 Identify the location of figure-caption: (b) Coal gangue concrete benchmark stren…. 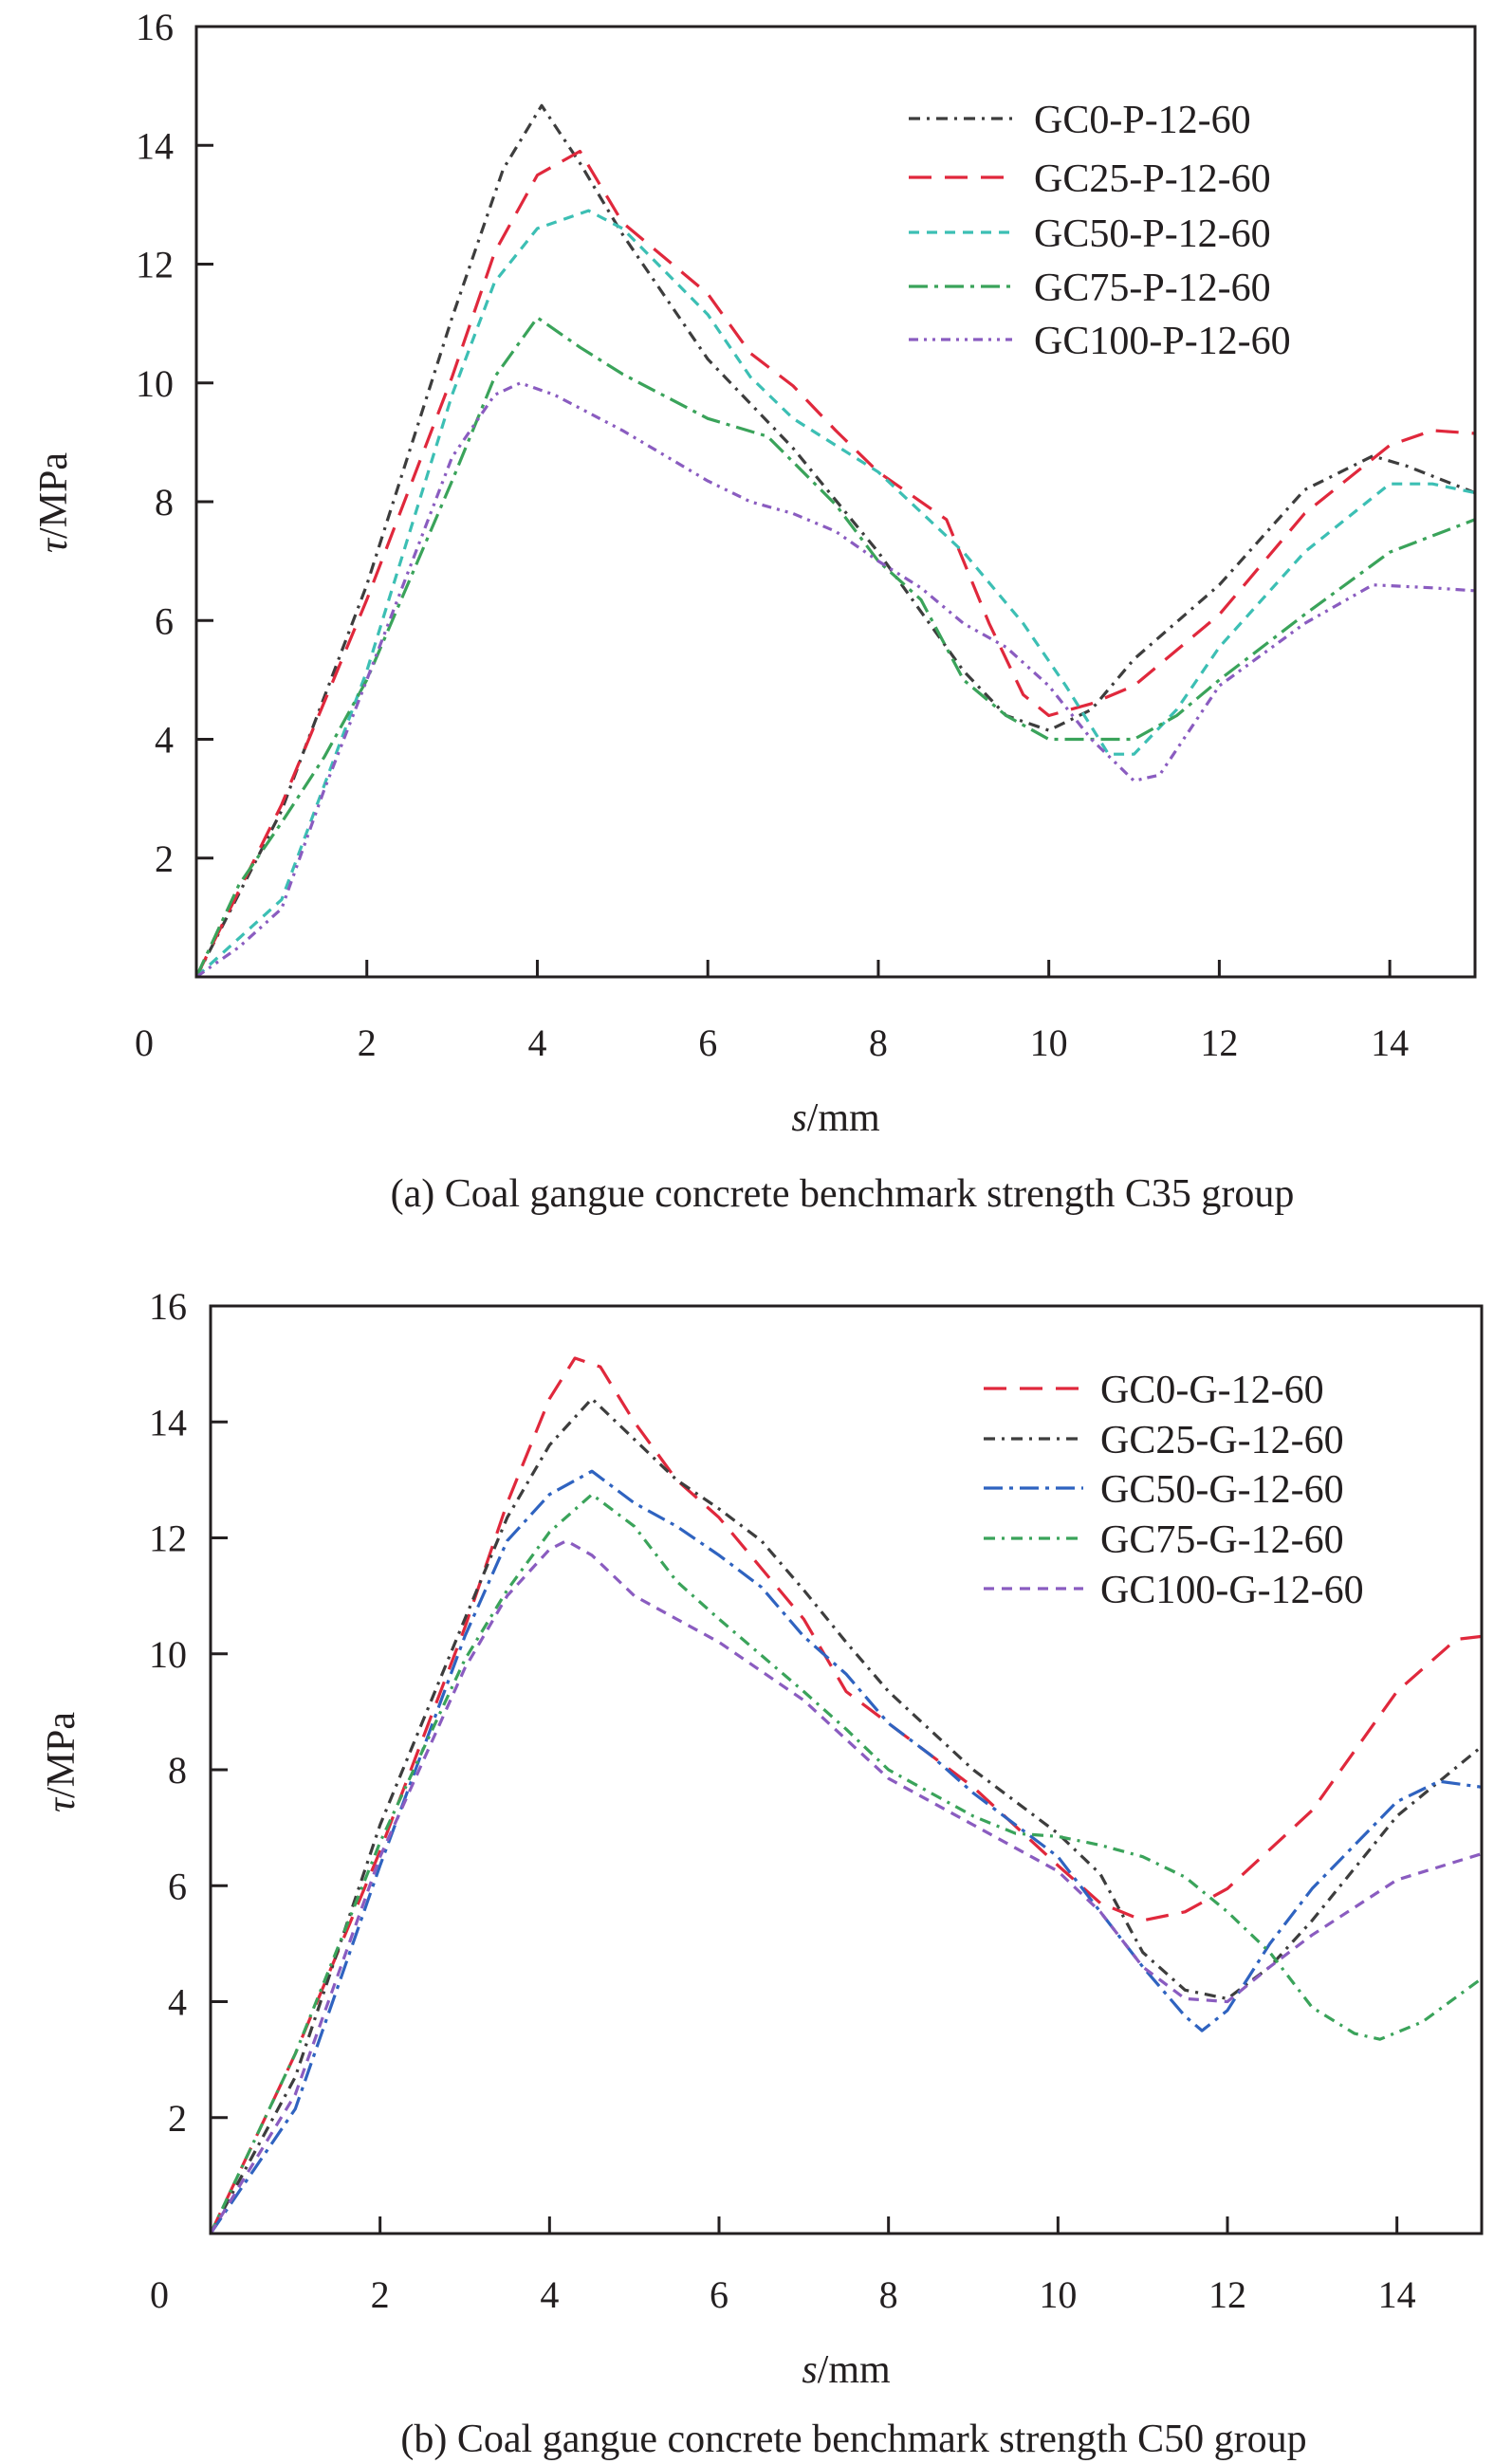
(853, 2439).